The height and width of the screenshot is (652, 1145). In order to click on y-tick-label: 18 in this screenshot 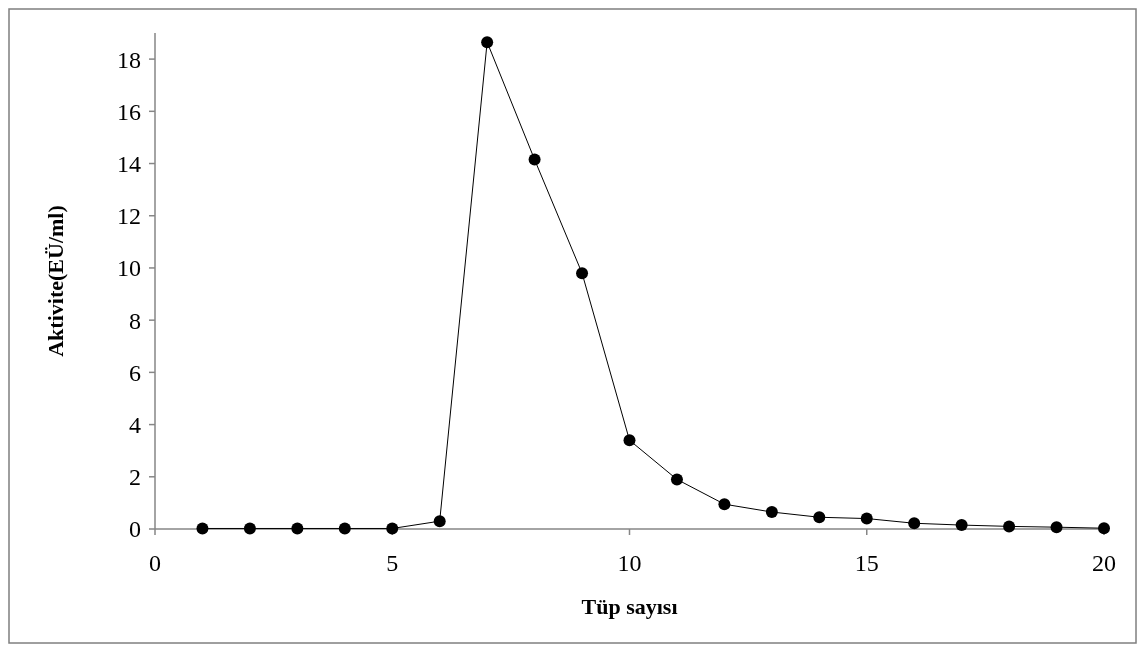, I will do `click(129, 59)`.